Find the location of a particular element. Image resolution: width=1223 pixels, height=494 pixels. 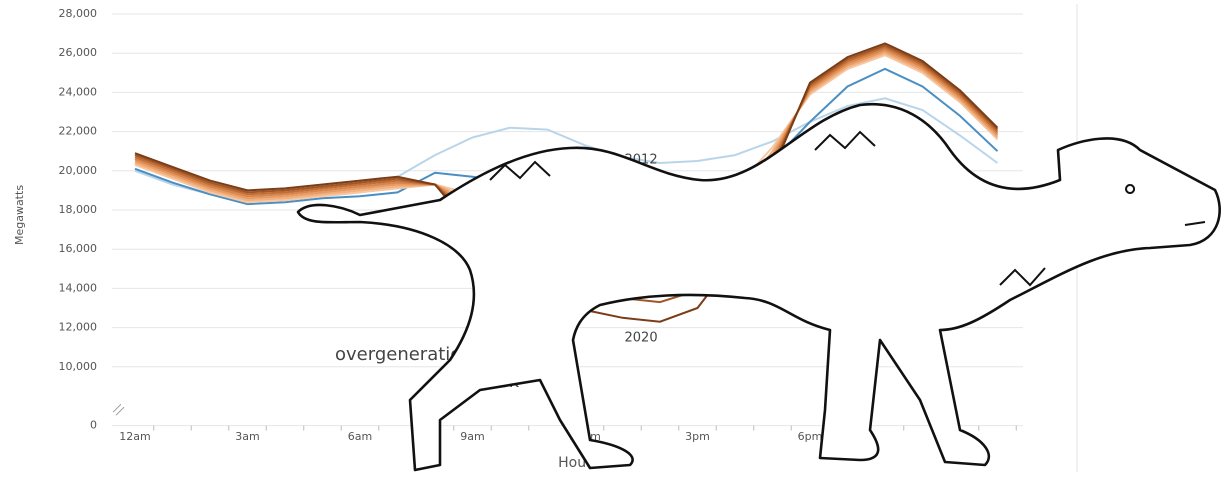

y-tick-label: 22,000 is located at coordinates (78, 131).